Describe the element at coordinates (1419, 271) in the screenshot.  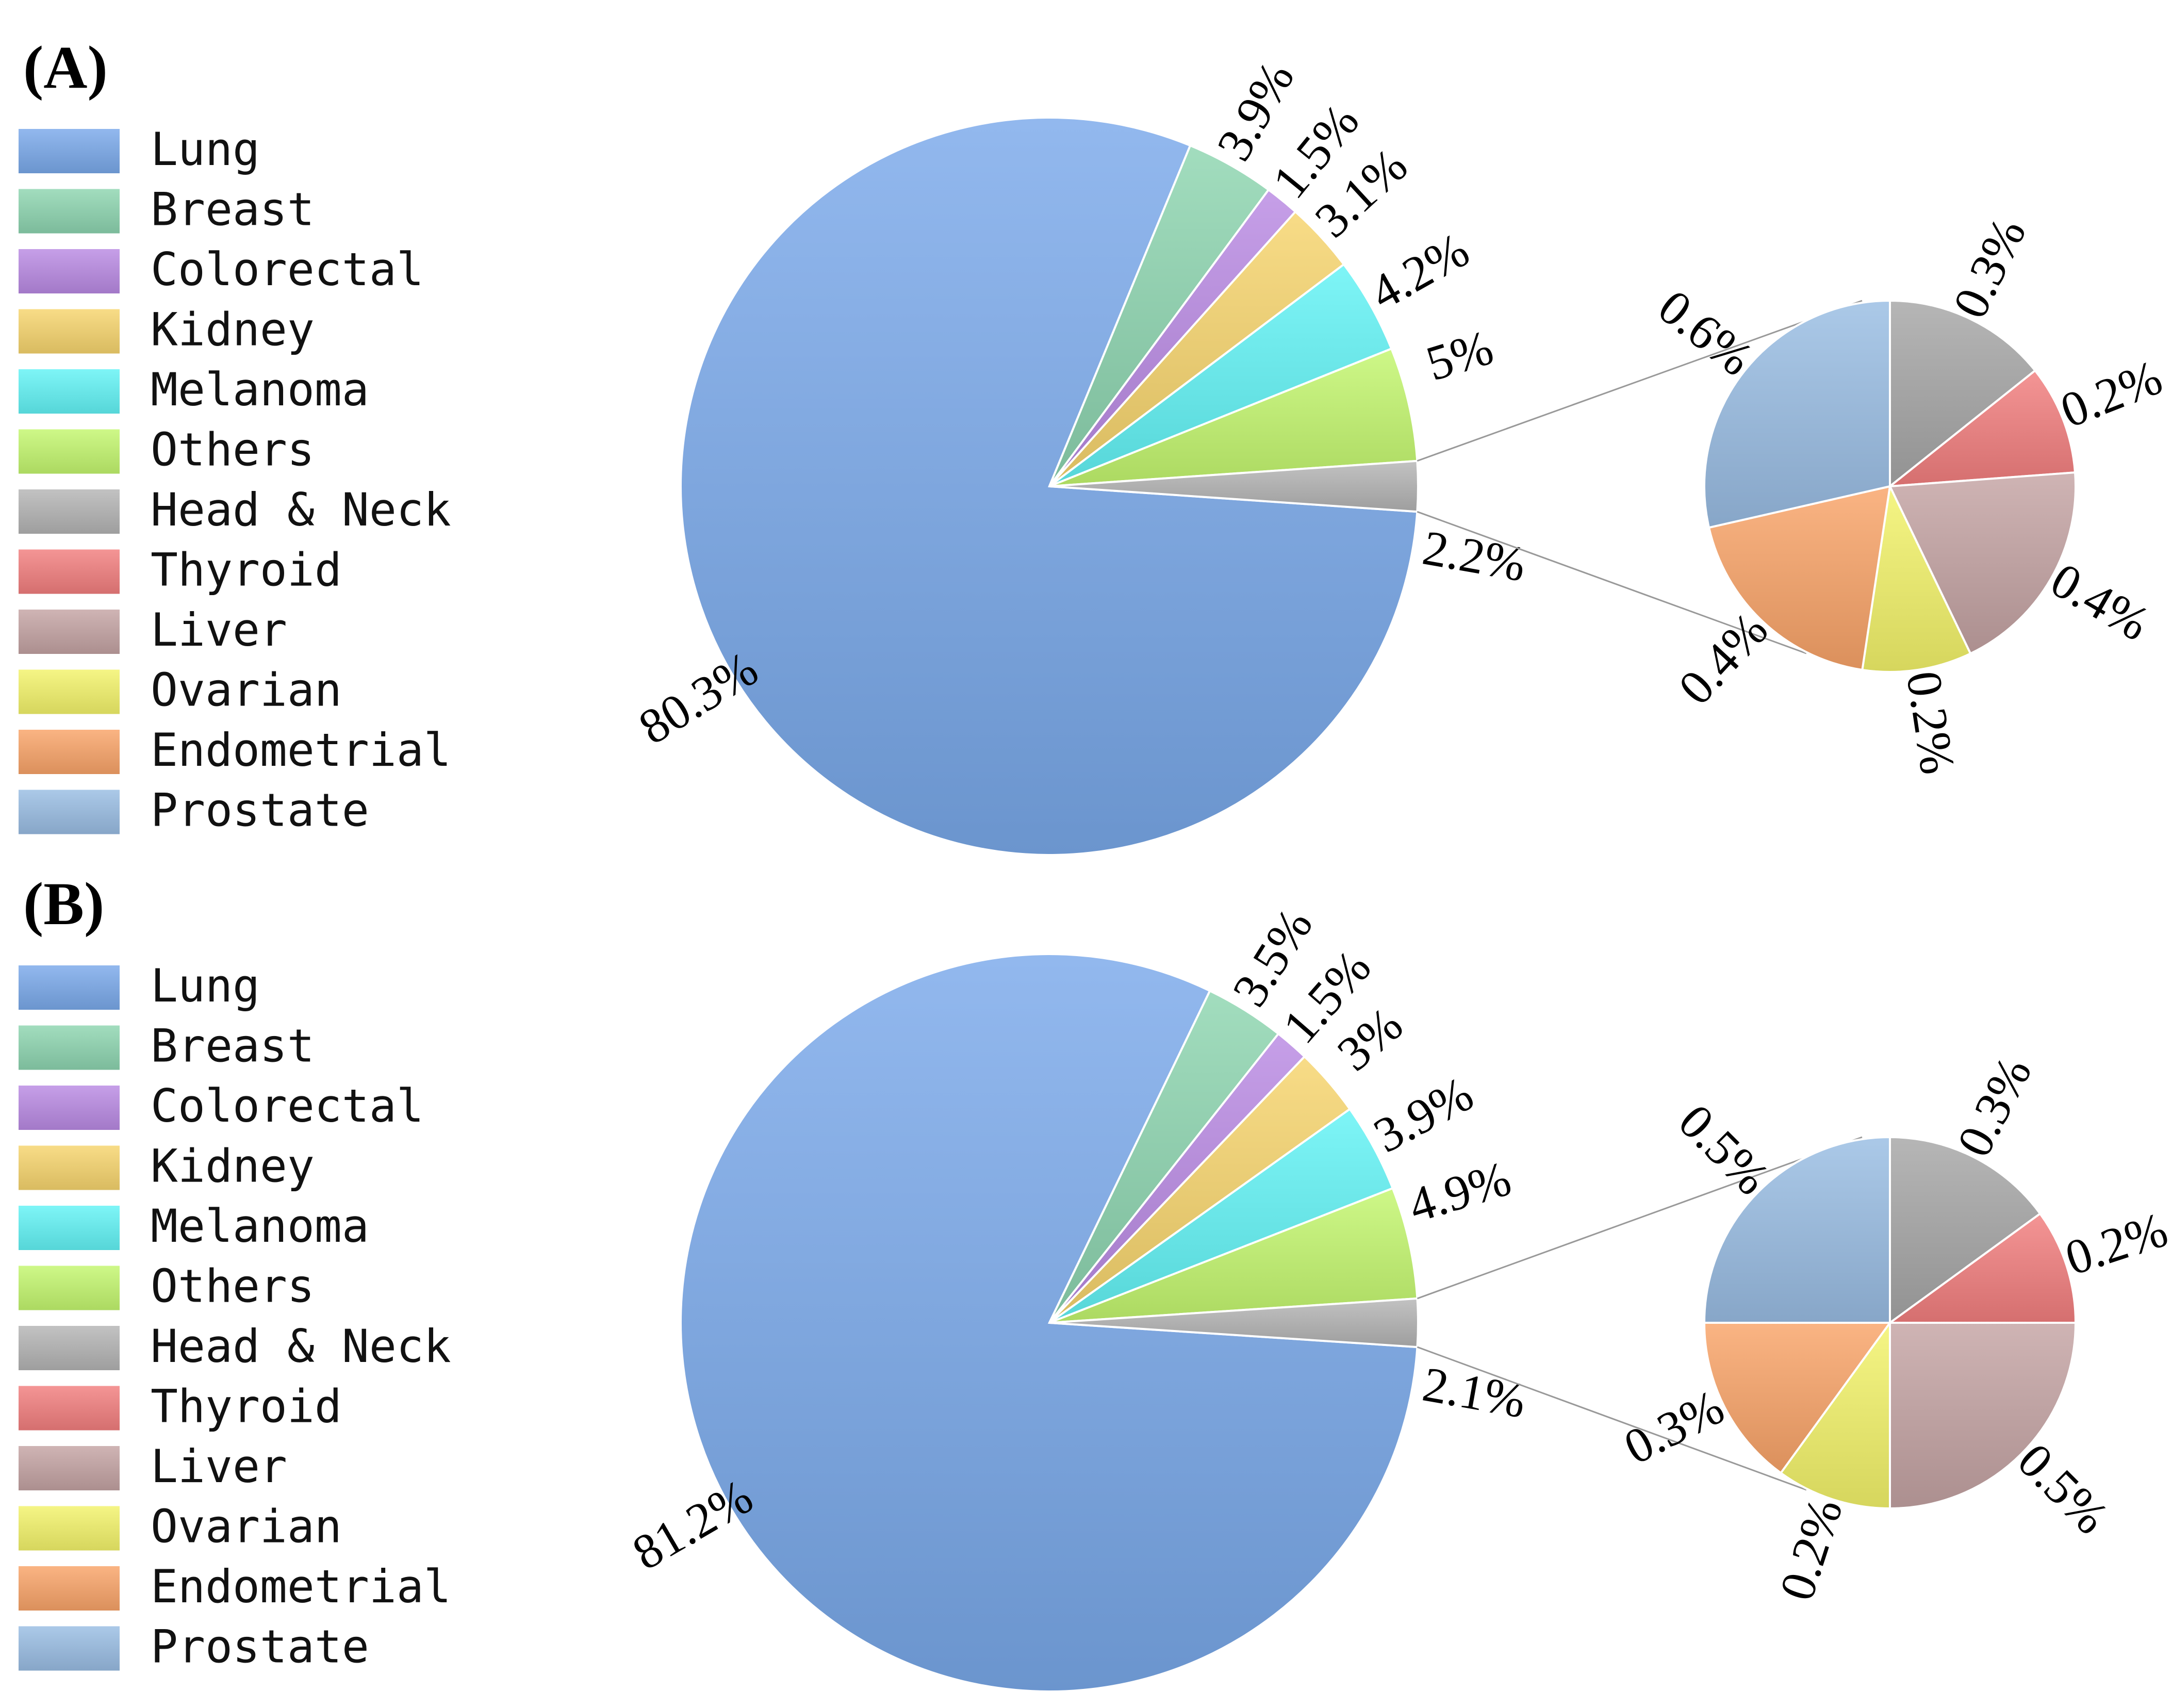
I see `pct-label-melanoma: 4.2%` at that location.